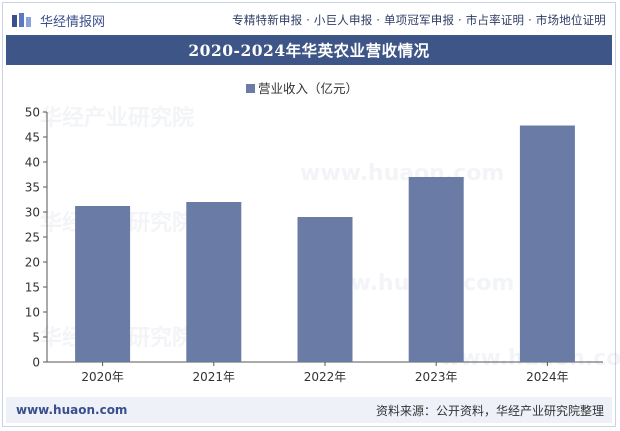 Image resolution: width=620 pixels, height=431 pixels. What do you see at coordinates (73, 22) in the screenshot?
I see `brand-name: 华经情报网` at bounding box center [73, 22].